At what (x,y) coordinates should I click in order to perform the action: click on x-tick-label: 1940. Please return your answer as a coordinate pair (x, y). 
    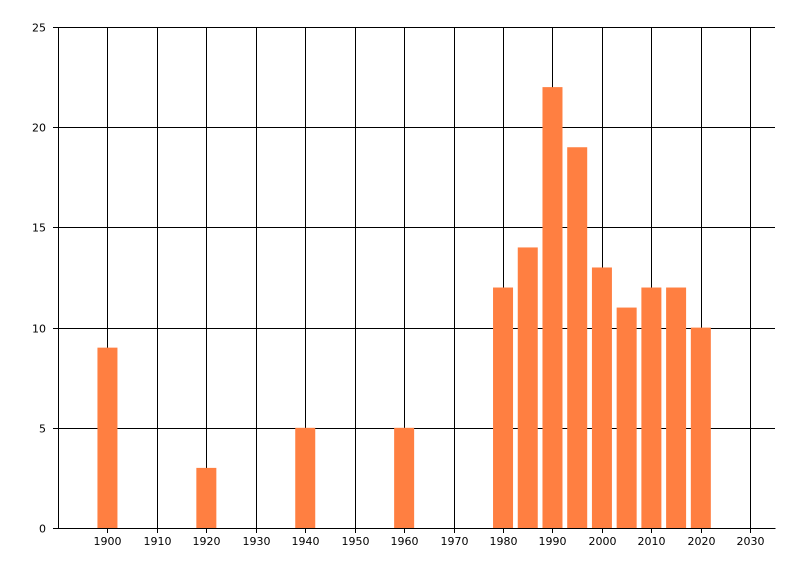
    Looking at the image, I should click on (306, 541).